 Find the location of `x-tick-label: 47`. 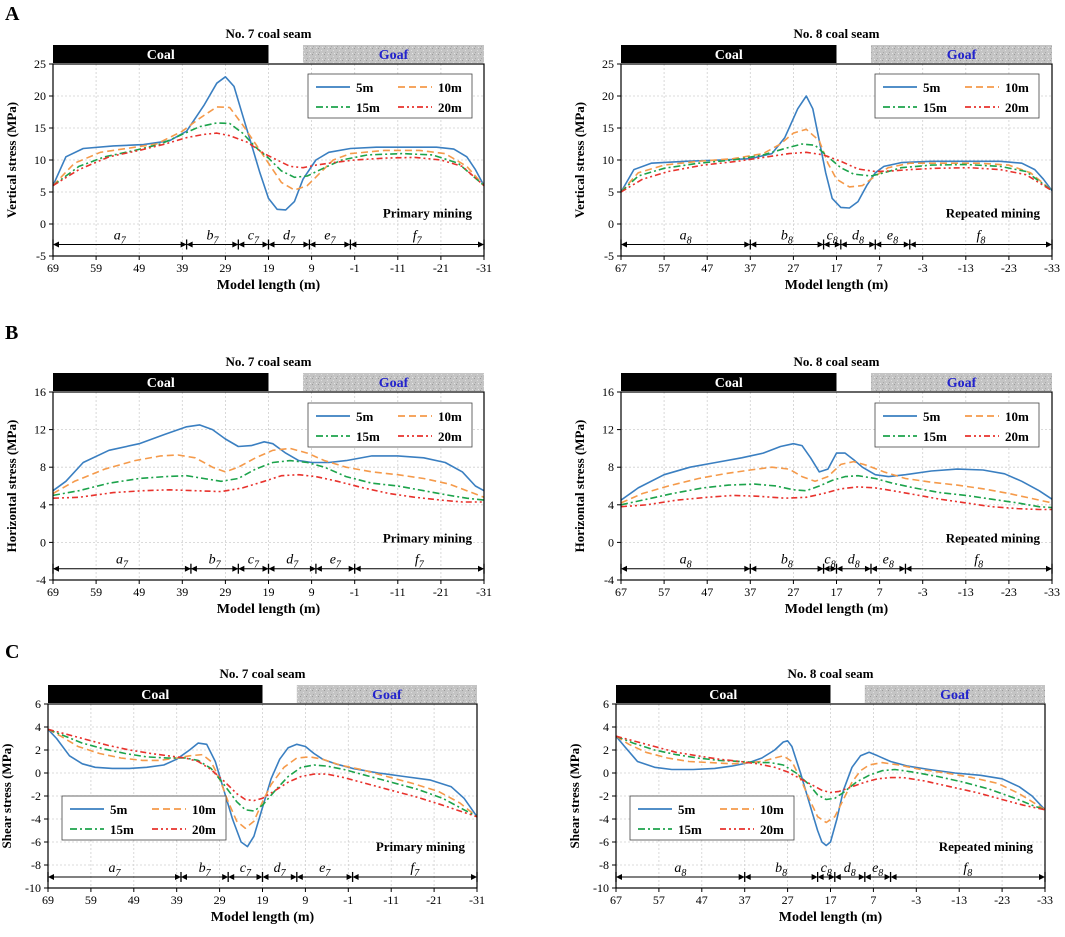

x-tick-label: 47 is located at coordinates (702, 900).